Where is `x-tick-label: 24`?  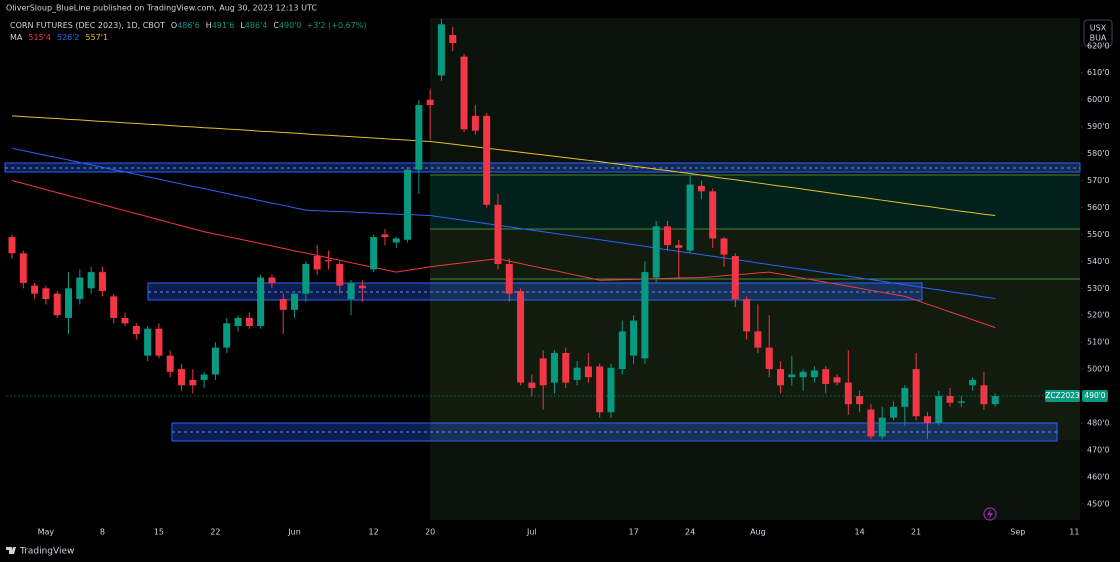
x-tick-label: 24 is located at coordinates (690, 532).